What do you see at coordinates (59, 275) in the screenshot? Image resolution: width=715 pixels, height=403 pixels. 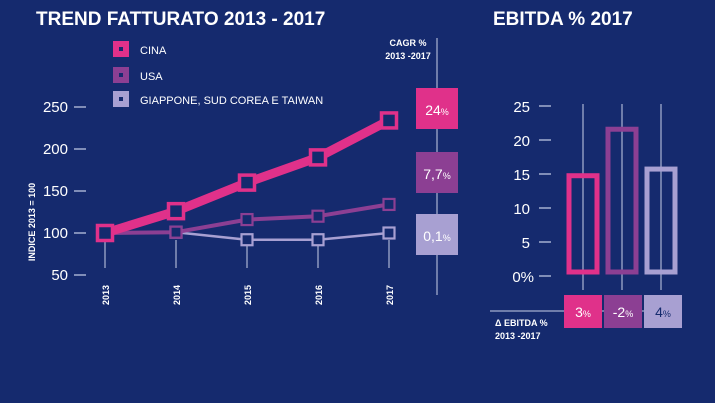 I see `trend-y-tick: 50` at bounding box center [59, 275].